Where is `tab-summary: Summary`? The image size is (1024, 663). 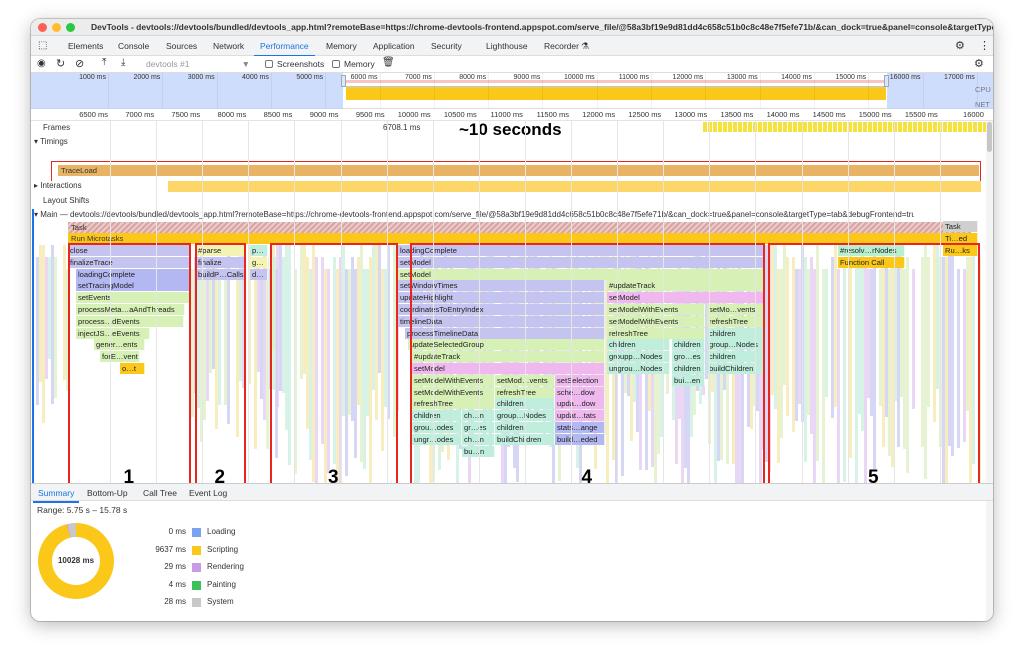 tab-summary: Summary is located at coordinates (56, 495).